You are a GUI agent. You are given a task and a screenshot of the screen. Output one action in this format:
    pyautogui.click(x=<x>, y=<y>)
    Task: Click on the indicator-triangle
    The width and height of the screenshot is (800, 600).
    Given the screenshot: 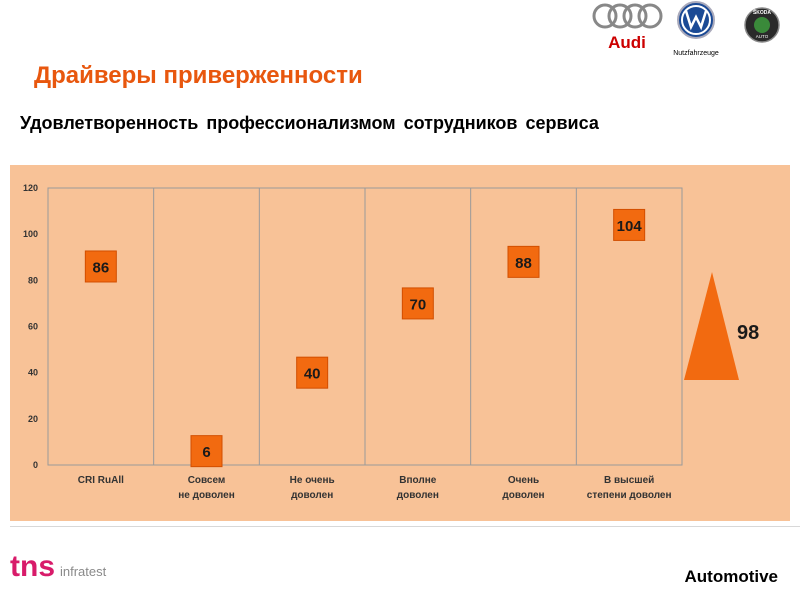 What is the action you would take?
    pyautogui.click(x=711, y=326)
    